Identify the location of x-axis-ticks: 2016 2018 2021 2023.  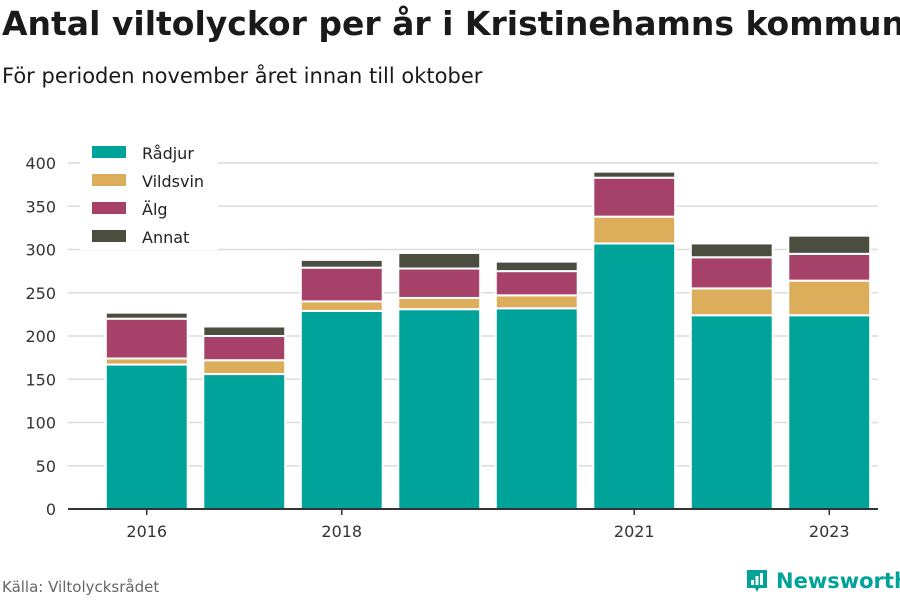
(488, 525).